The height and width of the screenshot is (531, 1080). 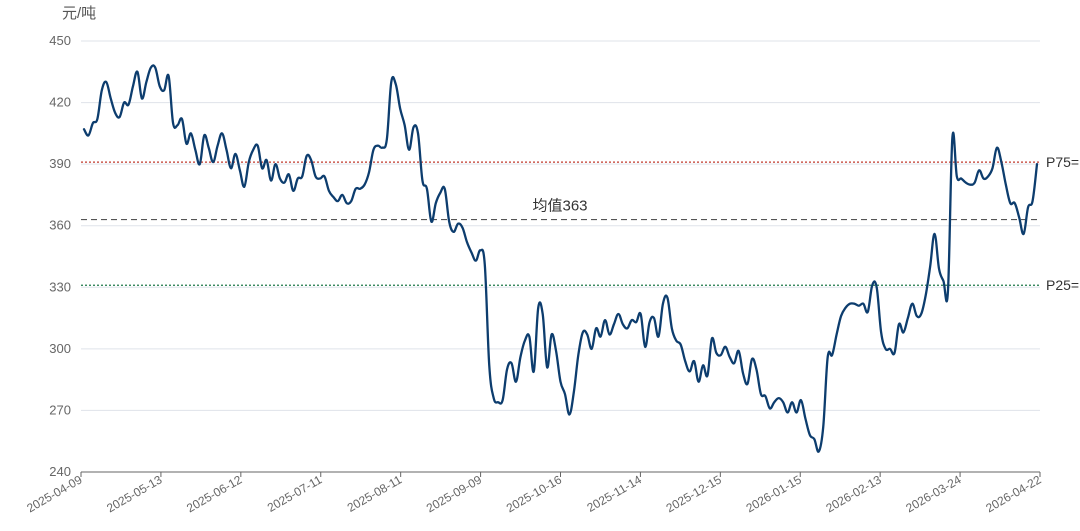 I want to click on x-tick-label: 2025-08-11, so click(x=375, y=493).